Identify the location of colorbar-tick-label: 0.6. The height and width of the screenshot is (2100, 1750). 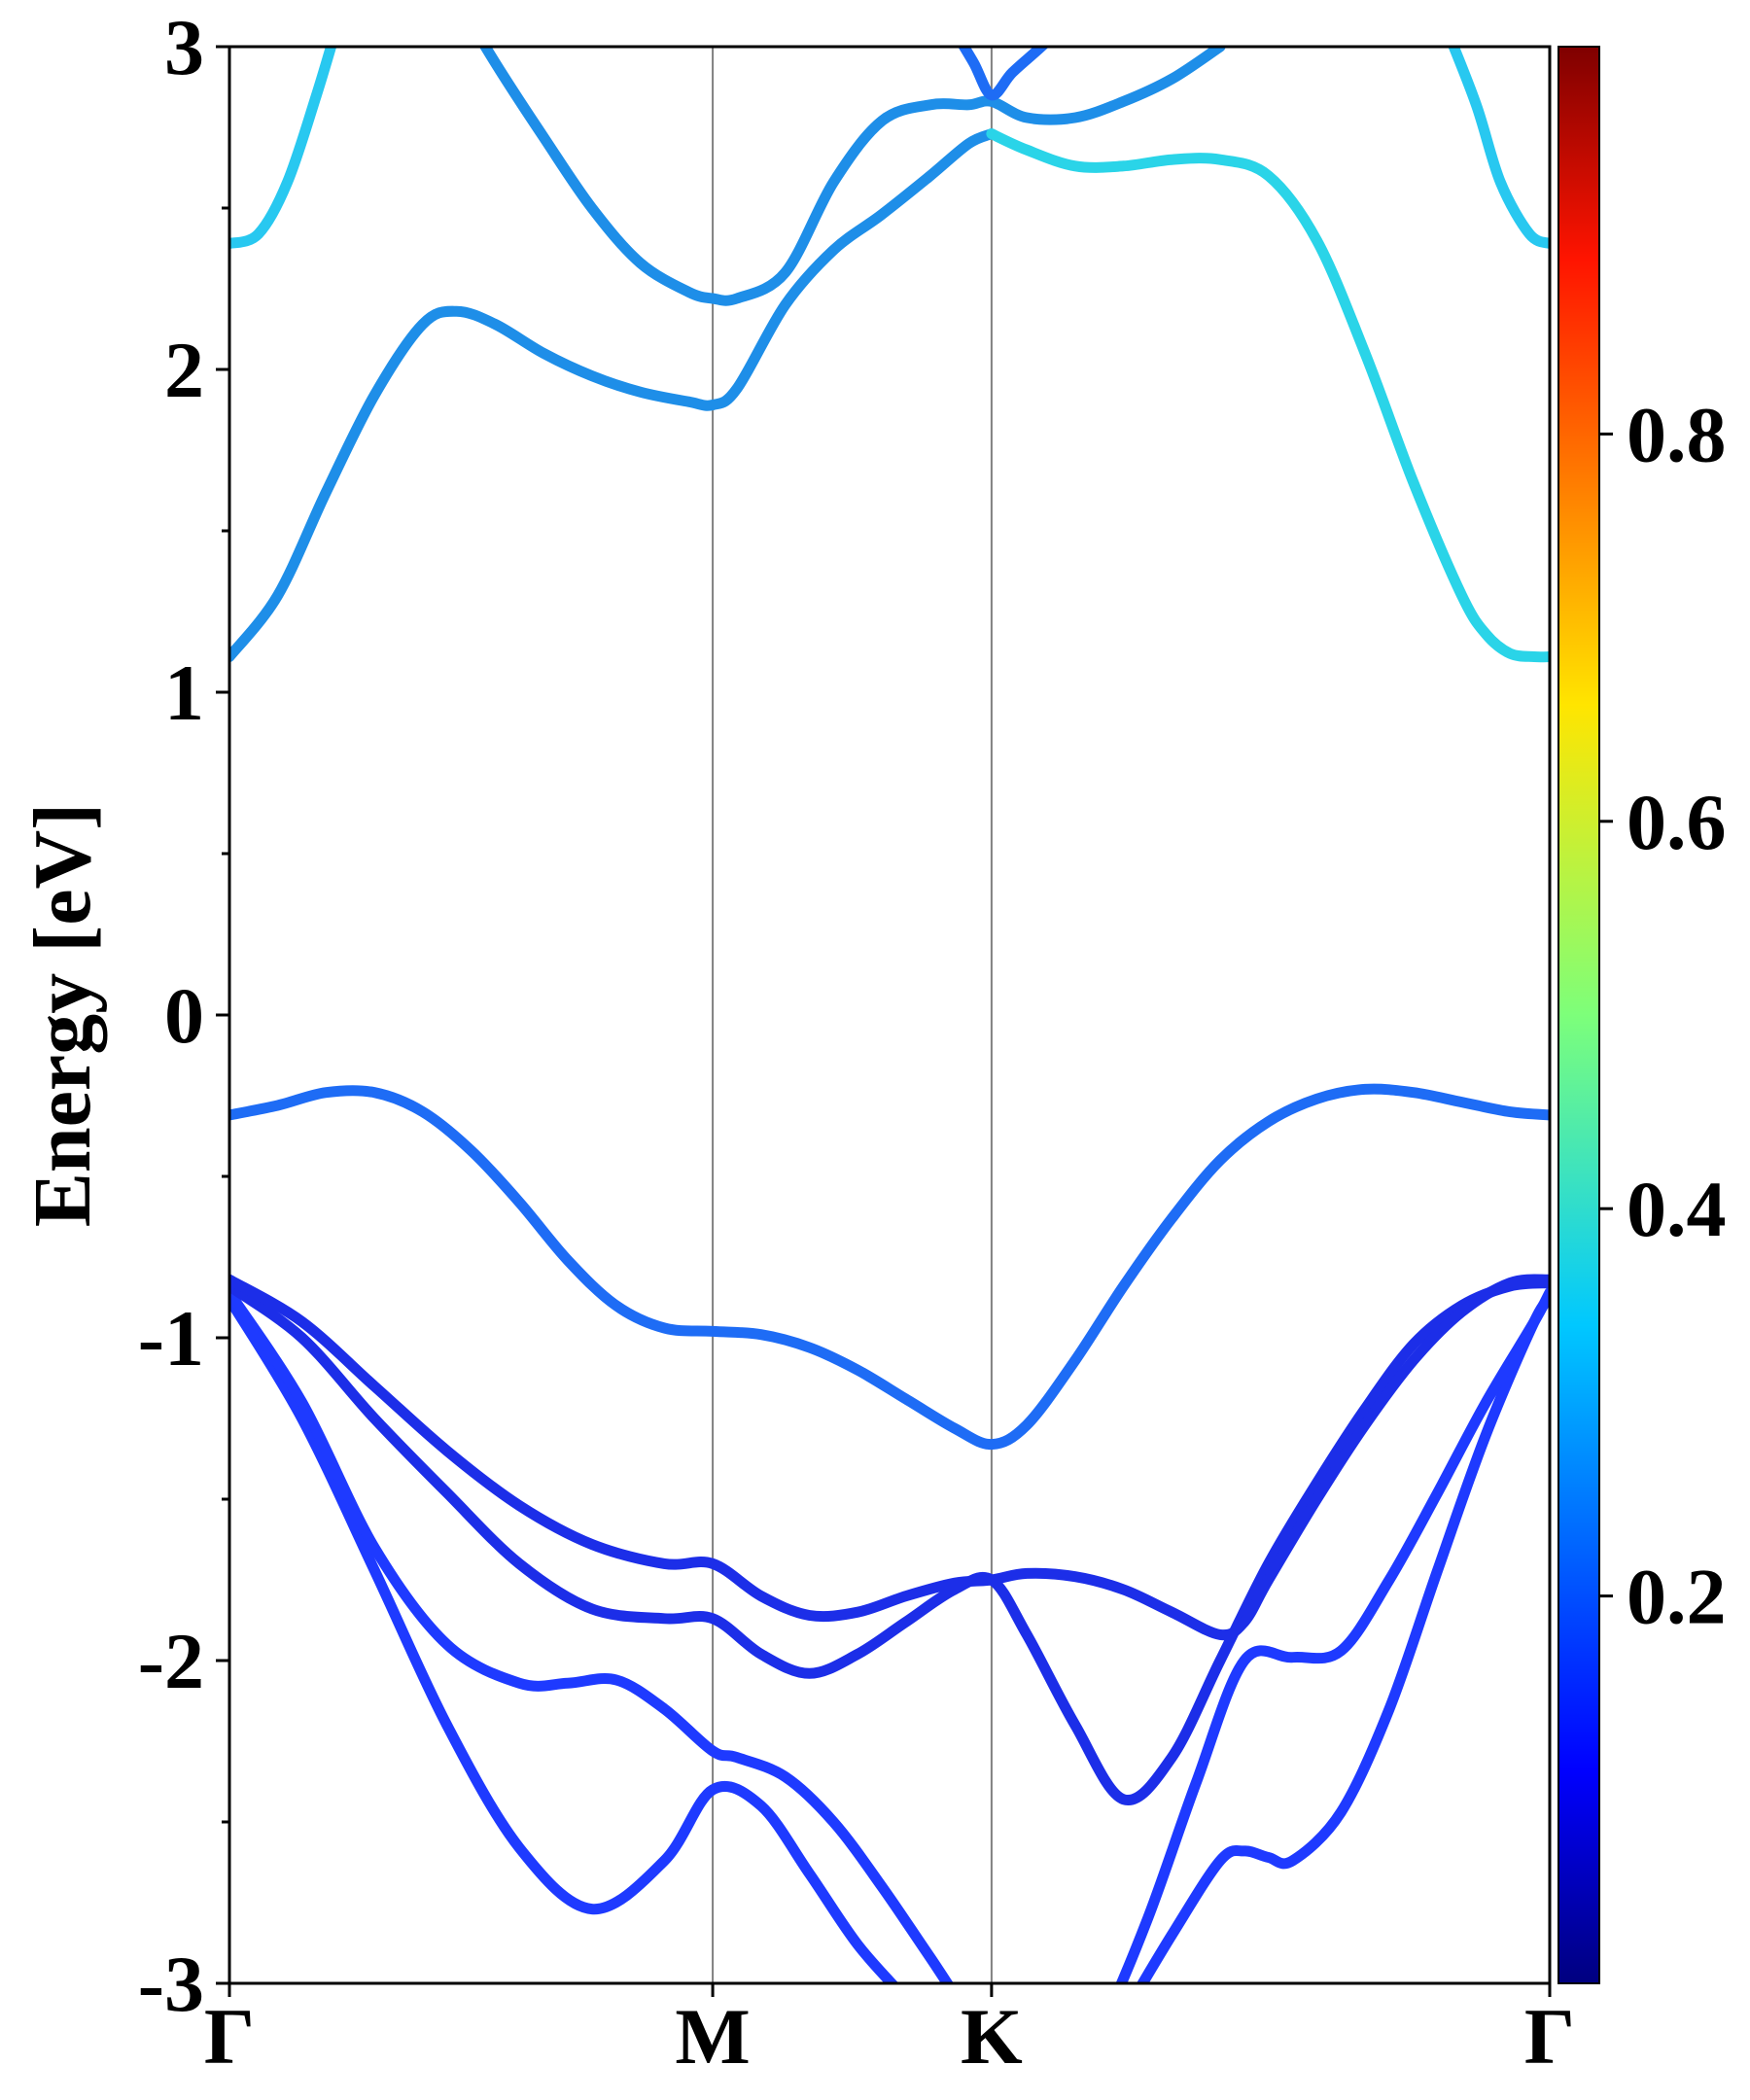
(1677, 822).